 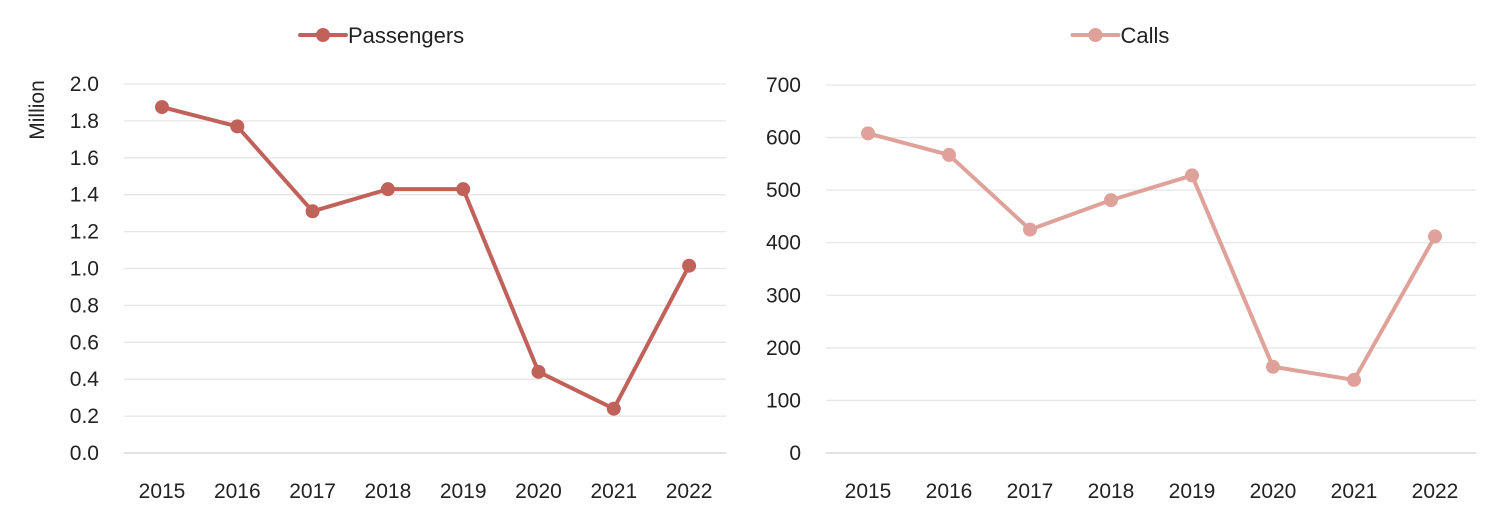 What do you see at coordinates (85, 379) in the screenshot?
I see `y-tick-label: 0.4` at bounding box center [85, 379].